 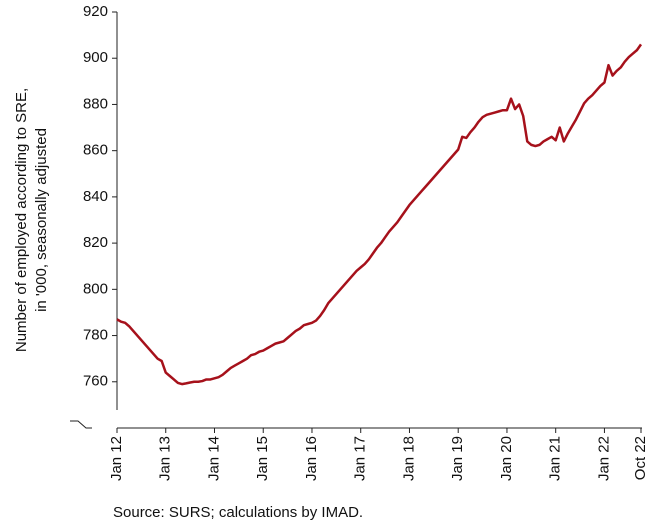 I want to click on x-tick-label: Jan 14, so click(x=213, y=458).